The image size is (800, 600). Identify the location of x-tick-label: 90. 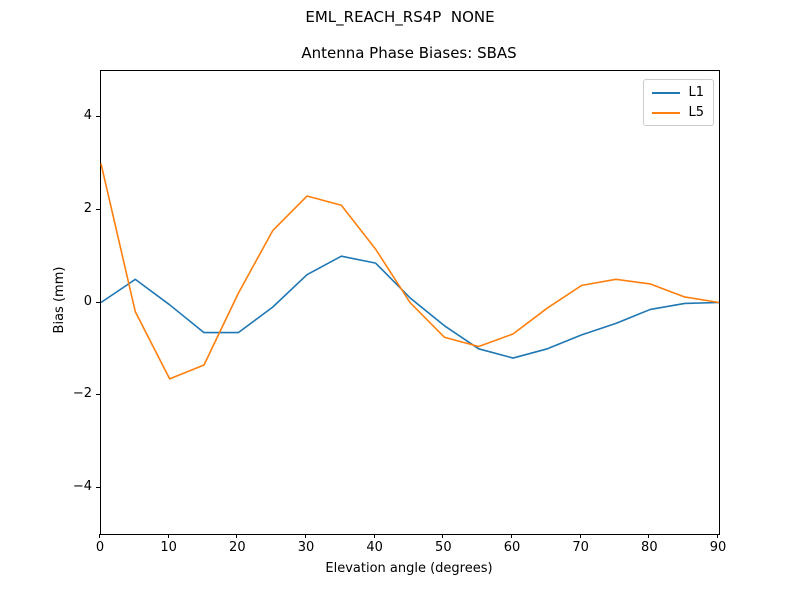
(718, 547).